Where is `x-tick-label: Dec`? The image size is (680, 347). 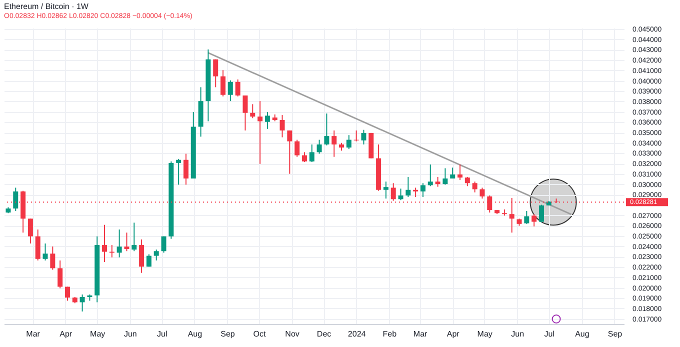
x-tick-label: Dec is located at coordinates (324, 334).